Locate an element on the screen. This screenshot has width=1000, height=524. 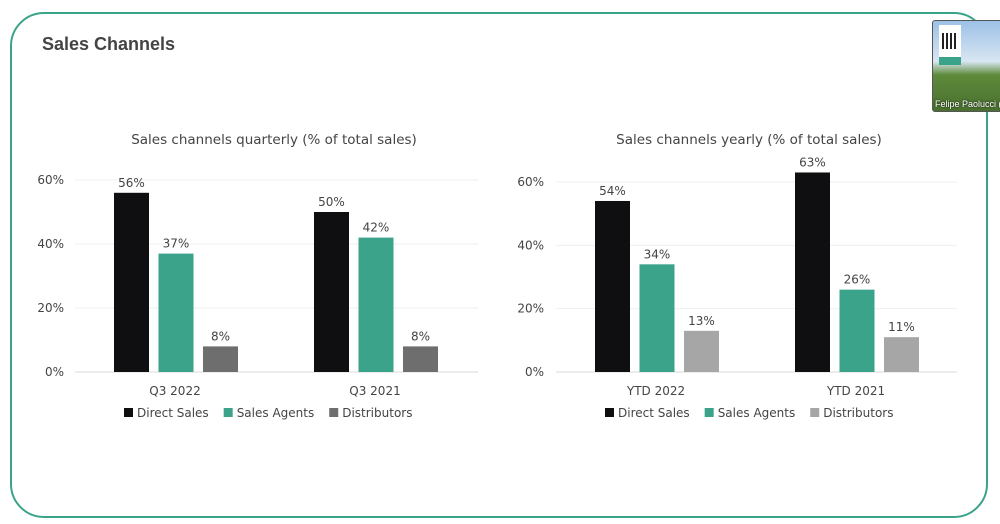
data-label: 42% is located at coordinates (376, 228).